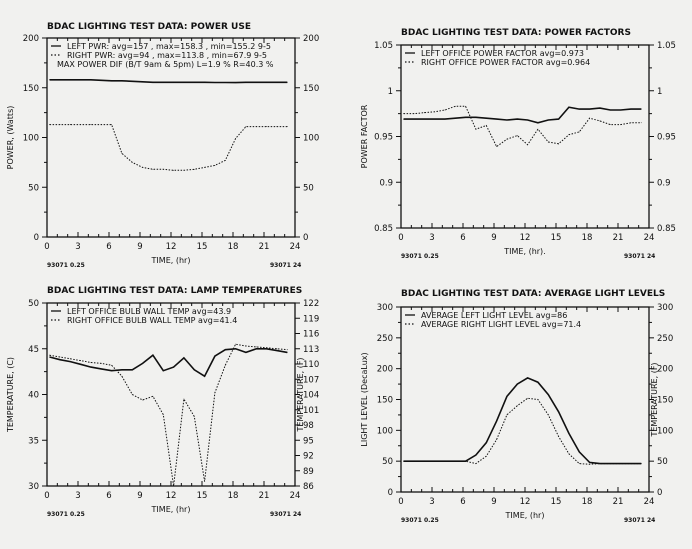 Image resolution: width=692 pixels, height=549 pixels. What do you see at coordinates (31, 139) in the screenshot?
I see `y-tick-label: 100` at bounding box center [31, 139].